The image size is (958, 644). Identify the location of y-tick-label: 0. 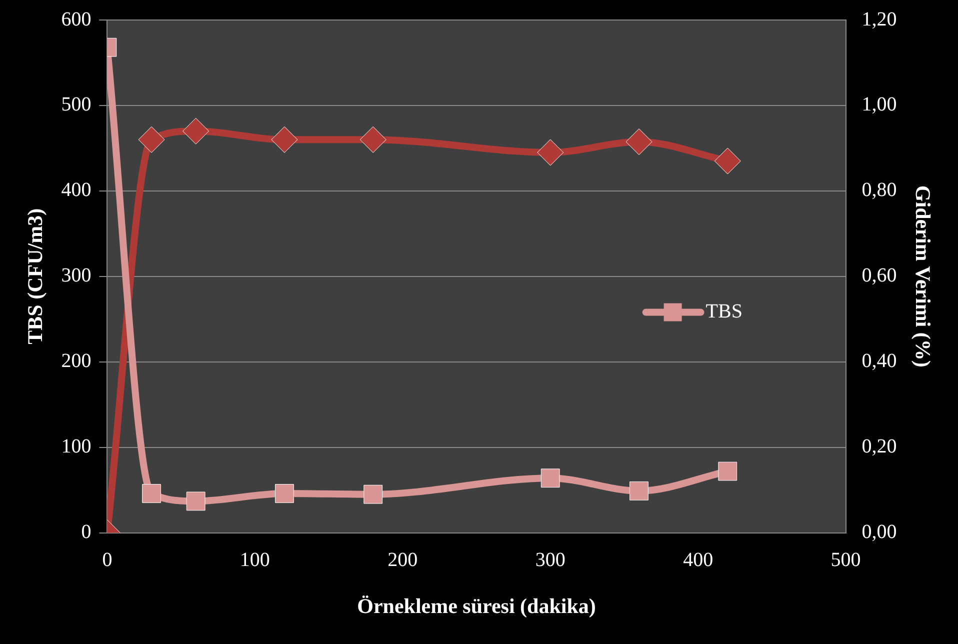
(86, 532).